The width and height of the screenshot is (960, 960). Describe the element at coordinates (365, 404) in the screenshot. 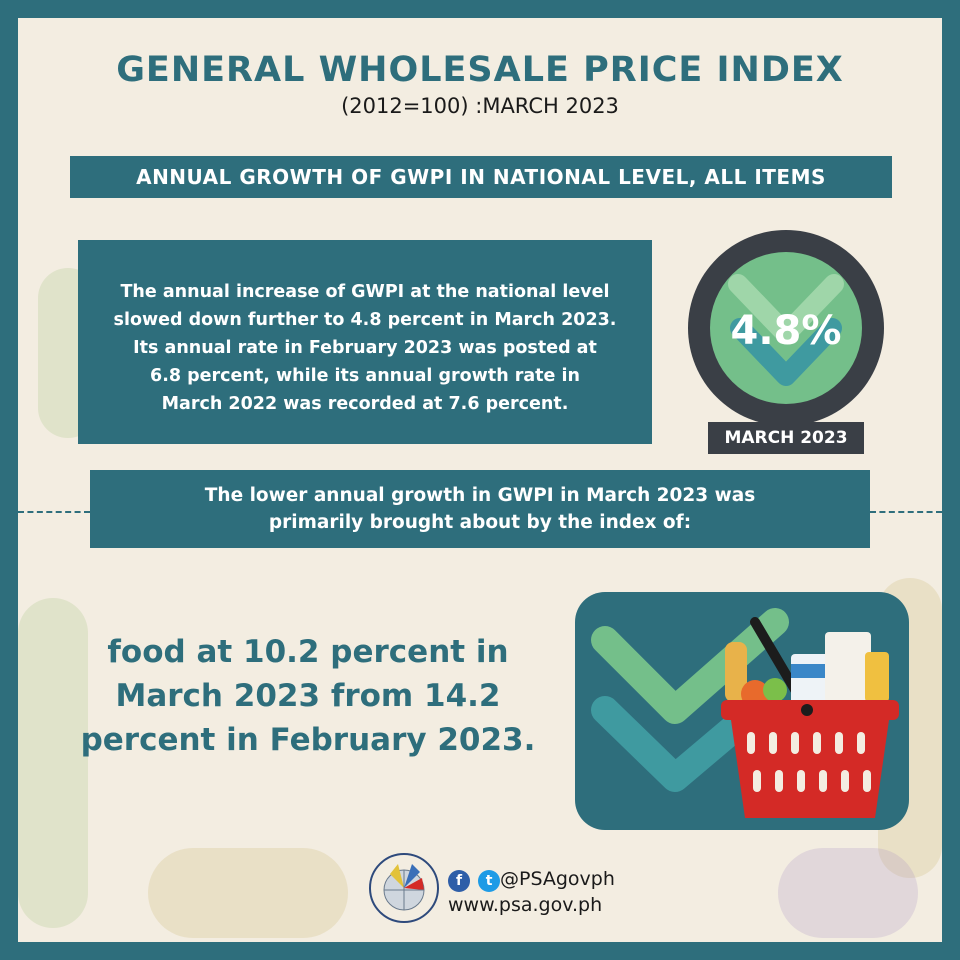

I see `summary-line: March 2022 was recorded at 7.6 percent.` at that location.